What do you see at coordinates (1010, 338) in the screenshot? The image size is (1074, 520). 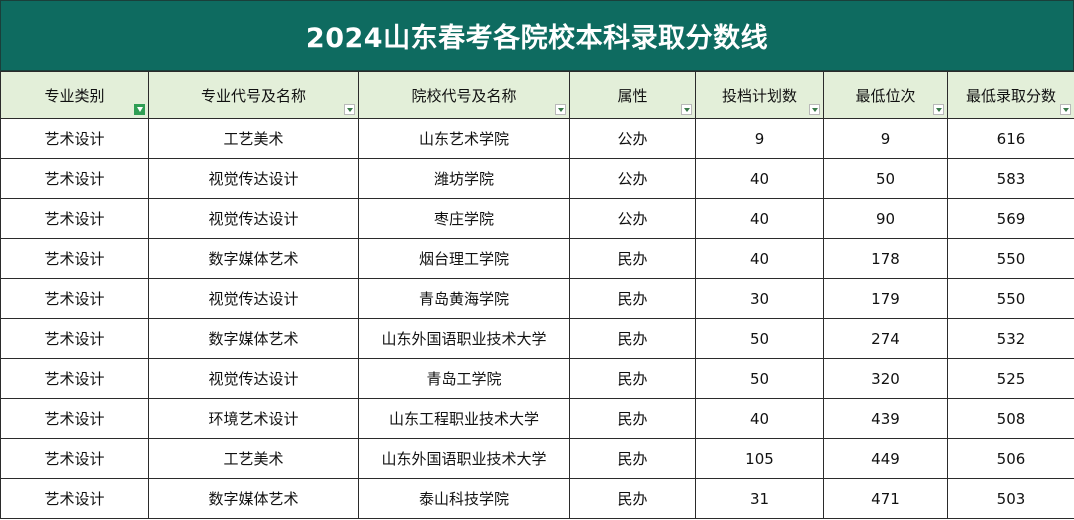 I see `cell-min-score: 532` at bounding box center [1010, 338].